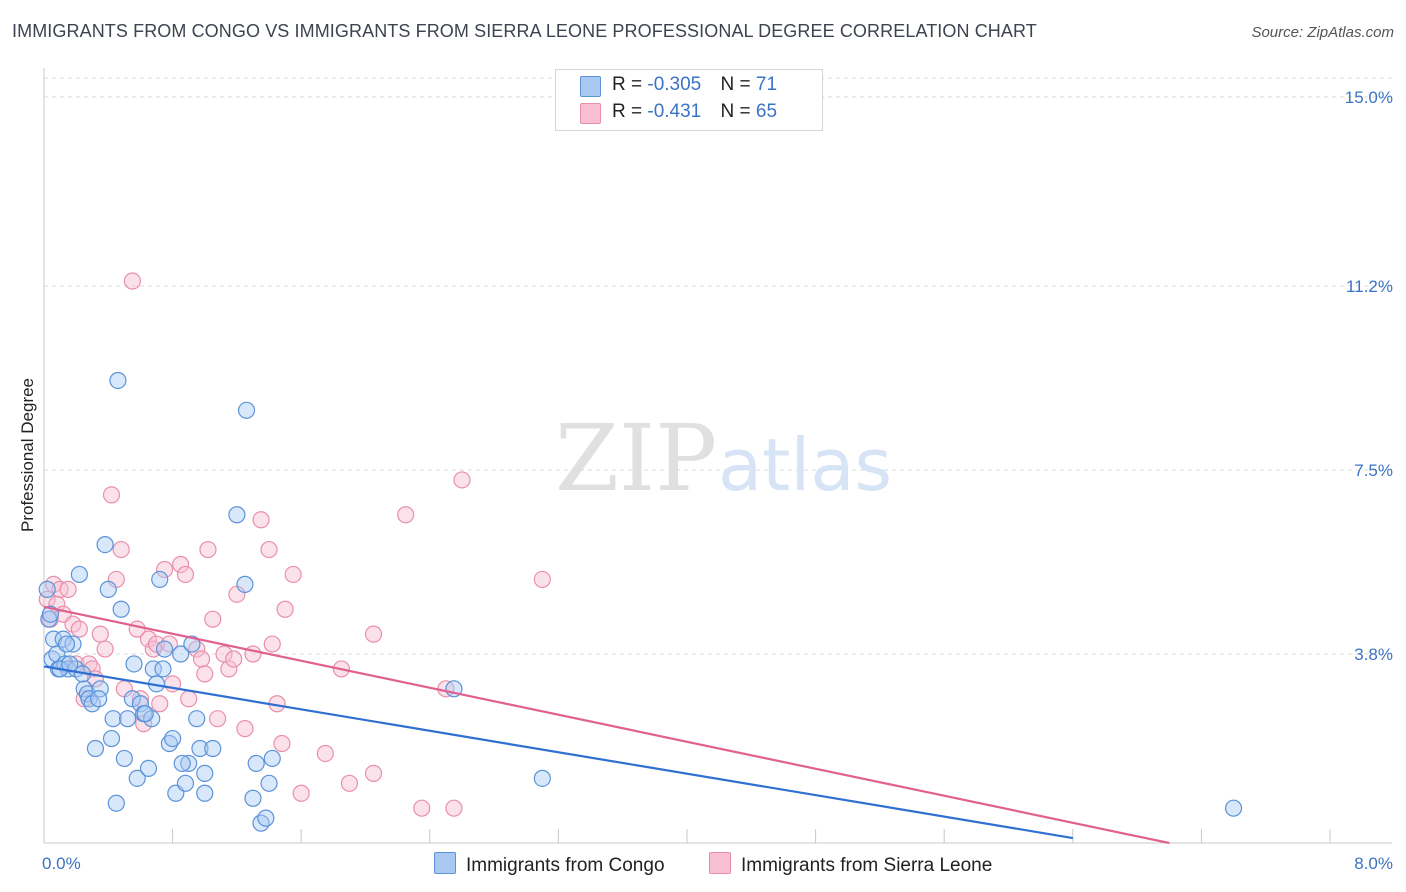 The height and width of the screenshot is (892, 1406). I want to click on legend-label-congo: Immigrants from Congo, so click(565, 865).